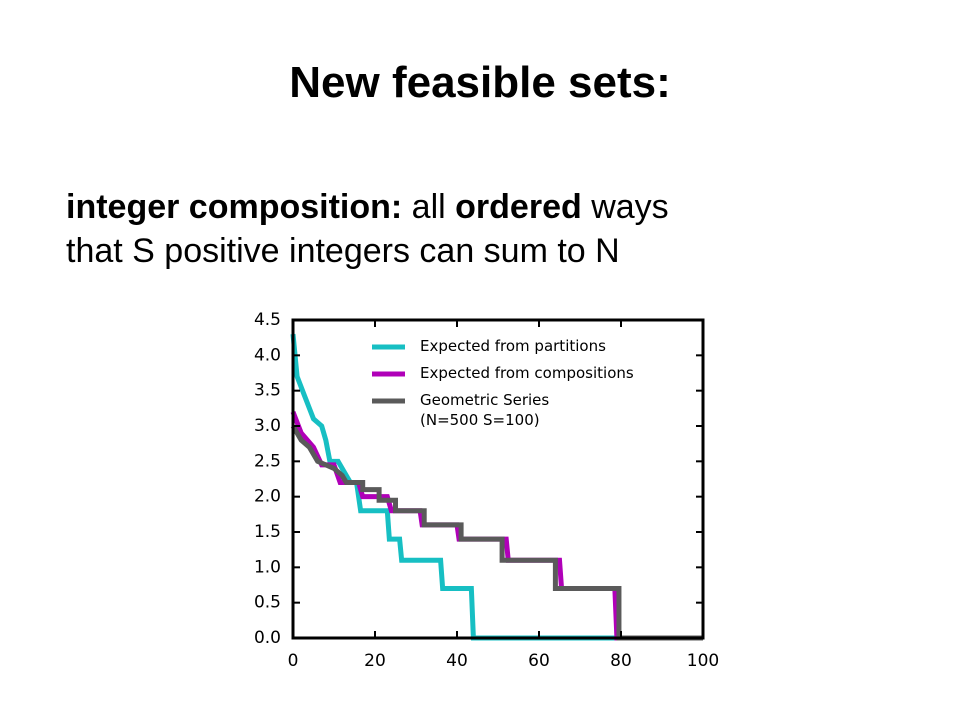 Image resolution: width=960 pixels, height=720 pixels. I want to click on text-line: integer composition: all ordered ways, so click(367, 207).